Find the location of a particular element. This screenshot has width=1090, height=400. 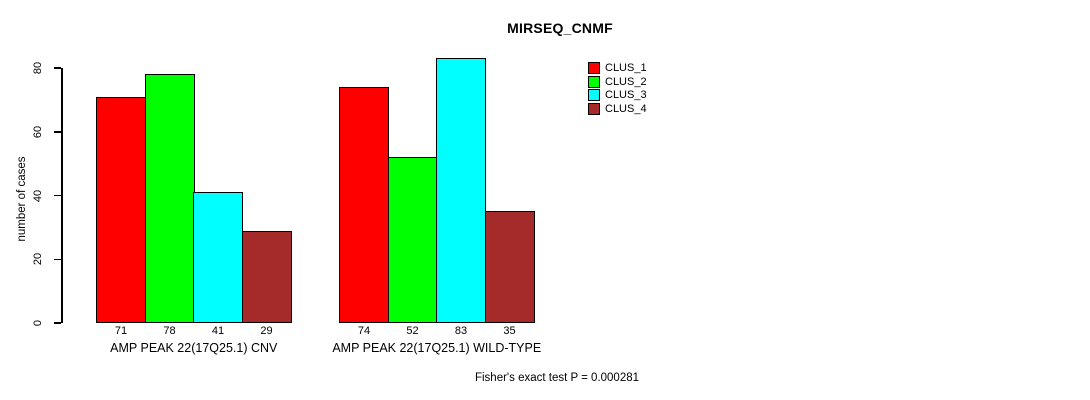

bar-clus_3-group2 is located at coordinates (461, 190).